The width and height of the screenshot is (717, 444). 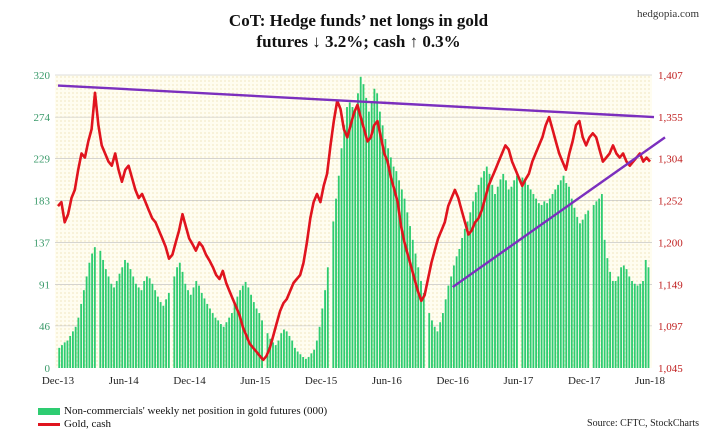 I want to click on left-tick-label: 320, so click(x=42, y=76).